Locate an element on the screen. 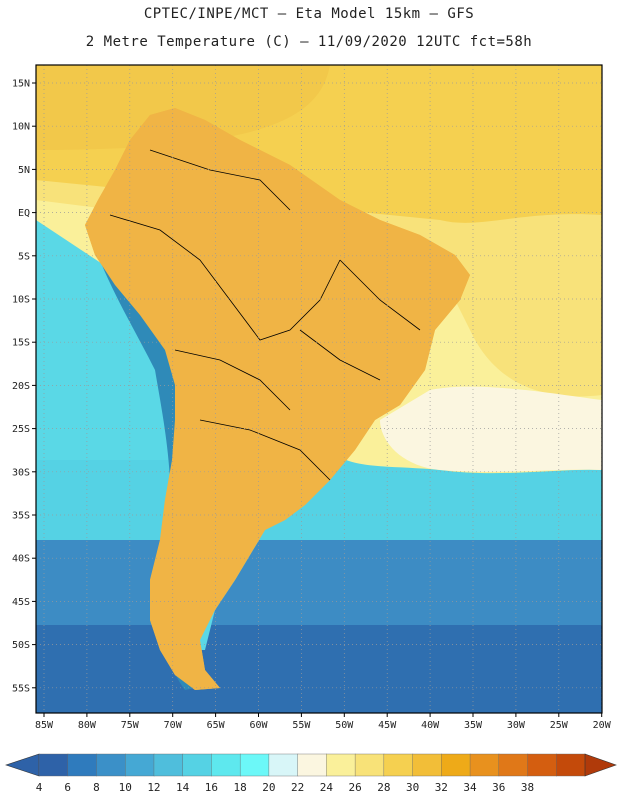  lat-label: 10N is located at coordinates (21, 127).